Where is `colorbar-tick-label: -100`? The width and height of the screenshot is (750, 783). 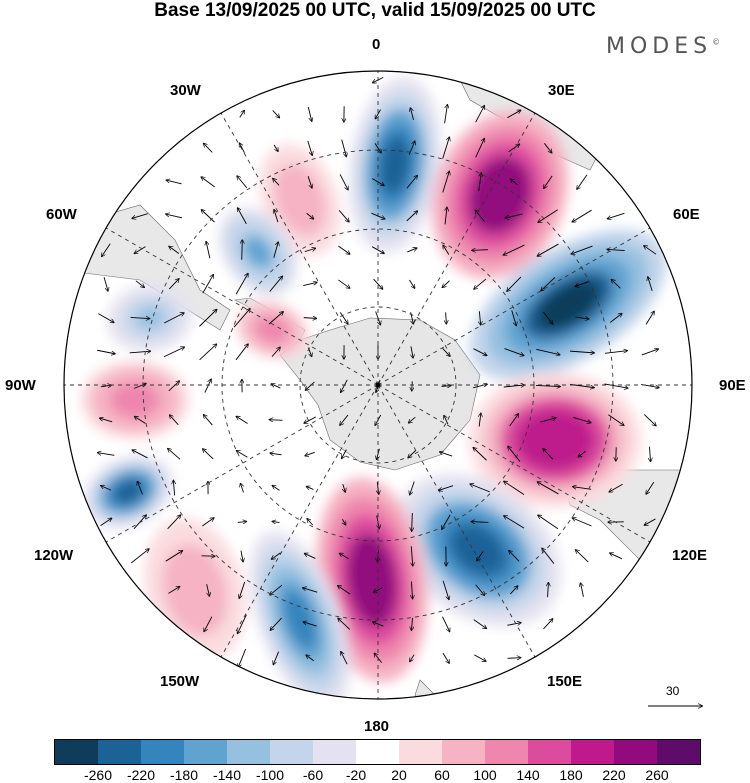 colorbar-tick-label: -100 is located at coordinates (270, 775).